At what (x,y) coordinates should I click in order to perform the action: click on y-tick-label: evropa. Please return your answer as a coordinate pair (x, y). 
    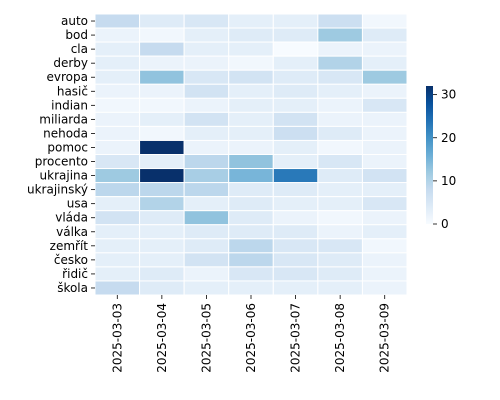
    Looking at the image, I should click on (67, 77).